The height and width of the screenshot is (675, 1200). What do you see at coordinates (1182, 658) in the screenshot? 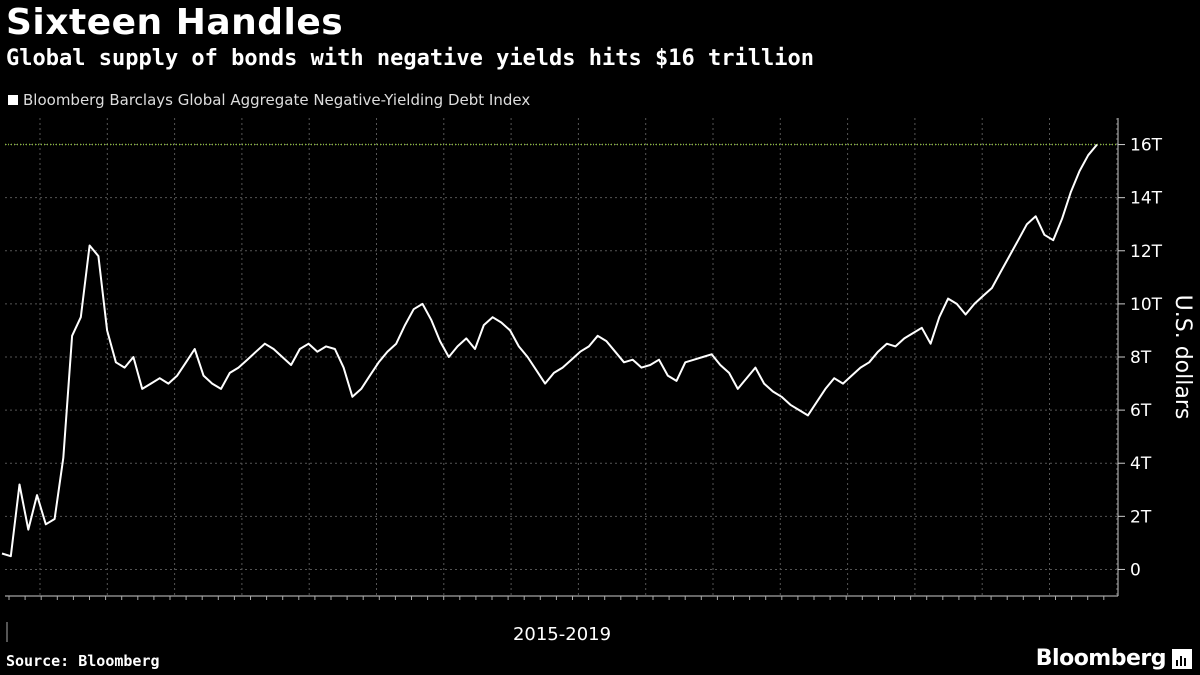
I see `terminal-icon` at bounding box center [1182, 658].